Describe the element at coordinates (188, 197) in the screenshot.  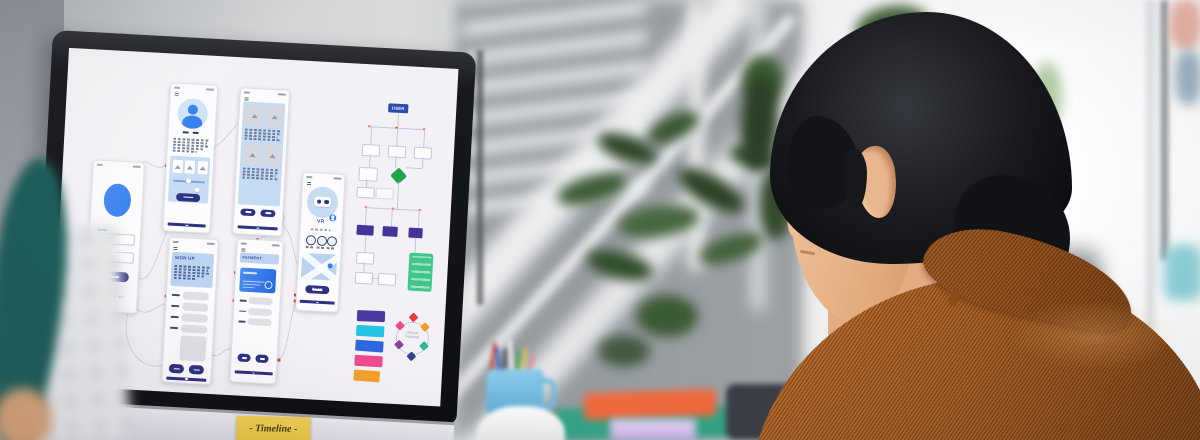
I see `profile-button` at that location.